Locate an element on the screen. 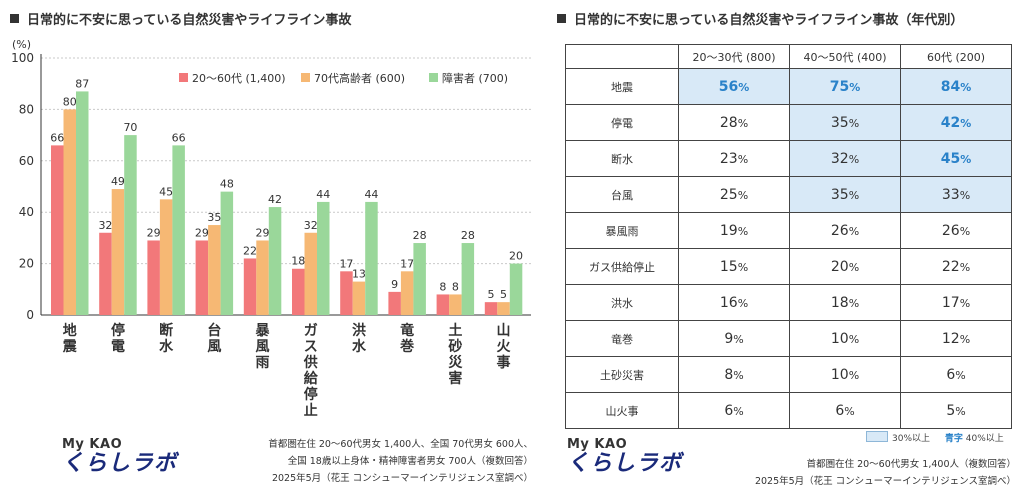  table-cell: 12% is located at coordinates (956, 338).